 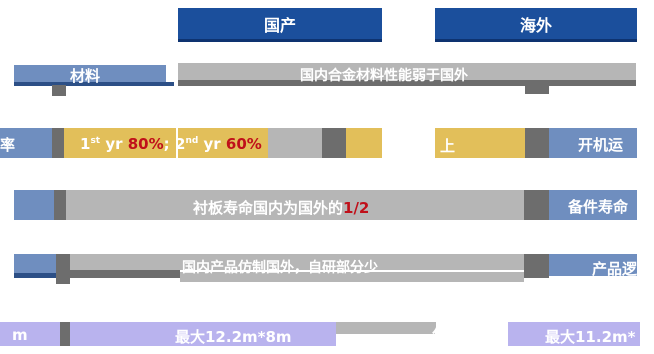 I want to click on year1-suffix: yr, so click(x=114, y=144).